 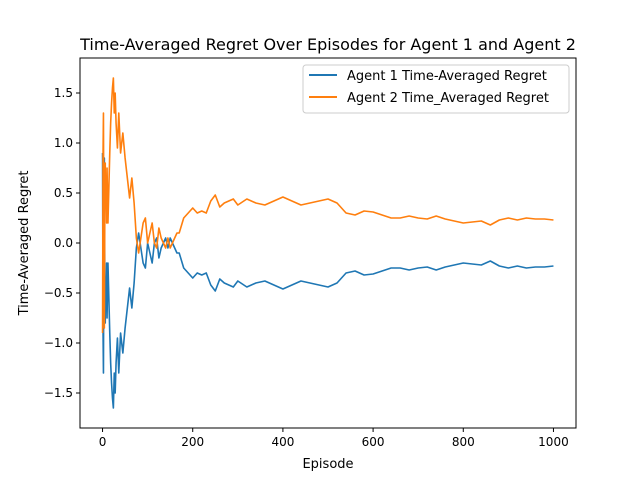 What do you see at coordinates (553, 442) in the screenshot?
I see `x-tick-label: 1000` at bounding box center [553, 442].